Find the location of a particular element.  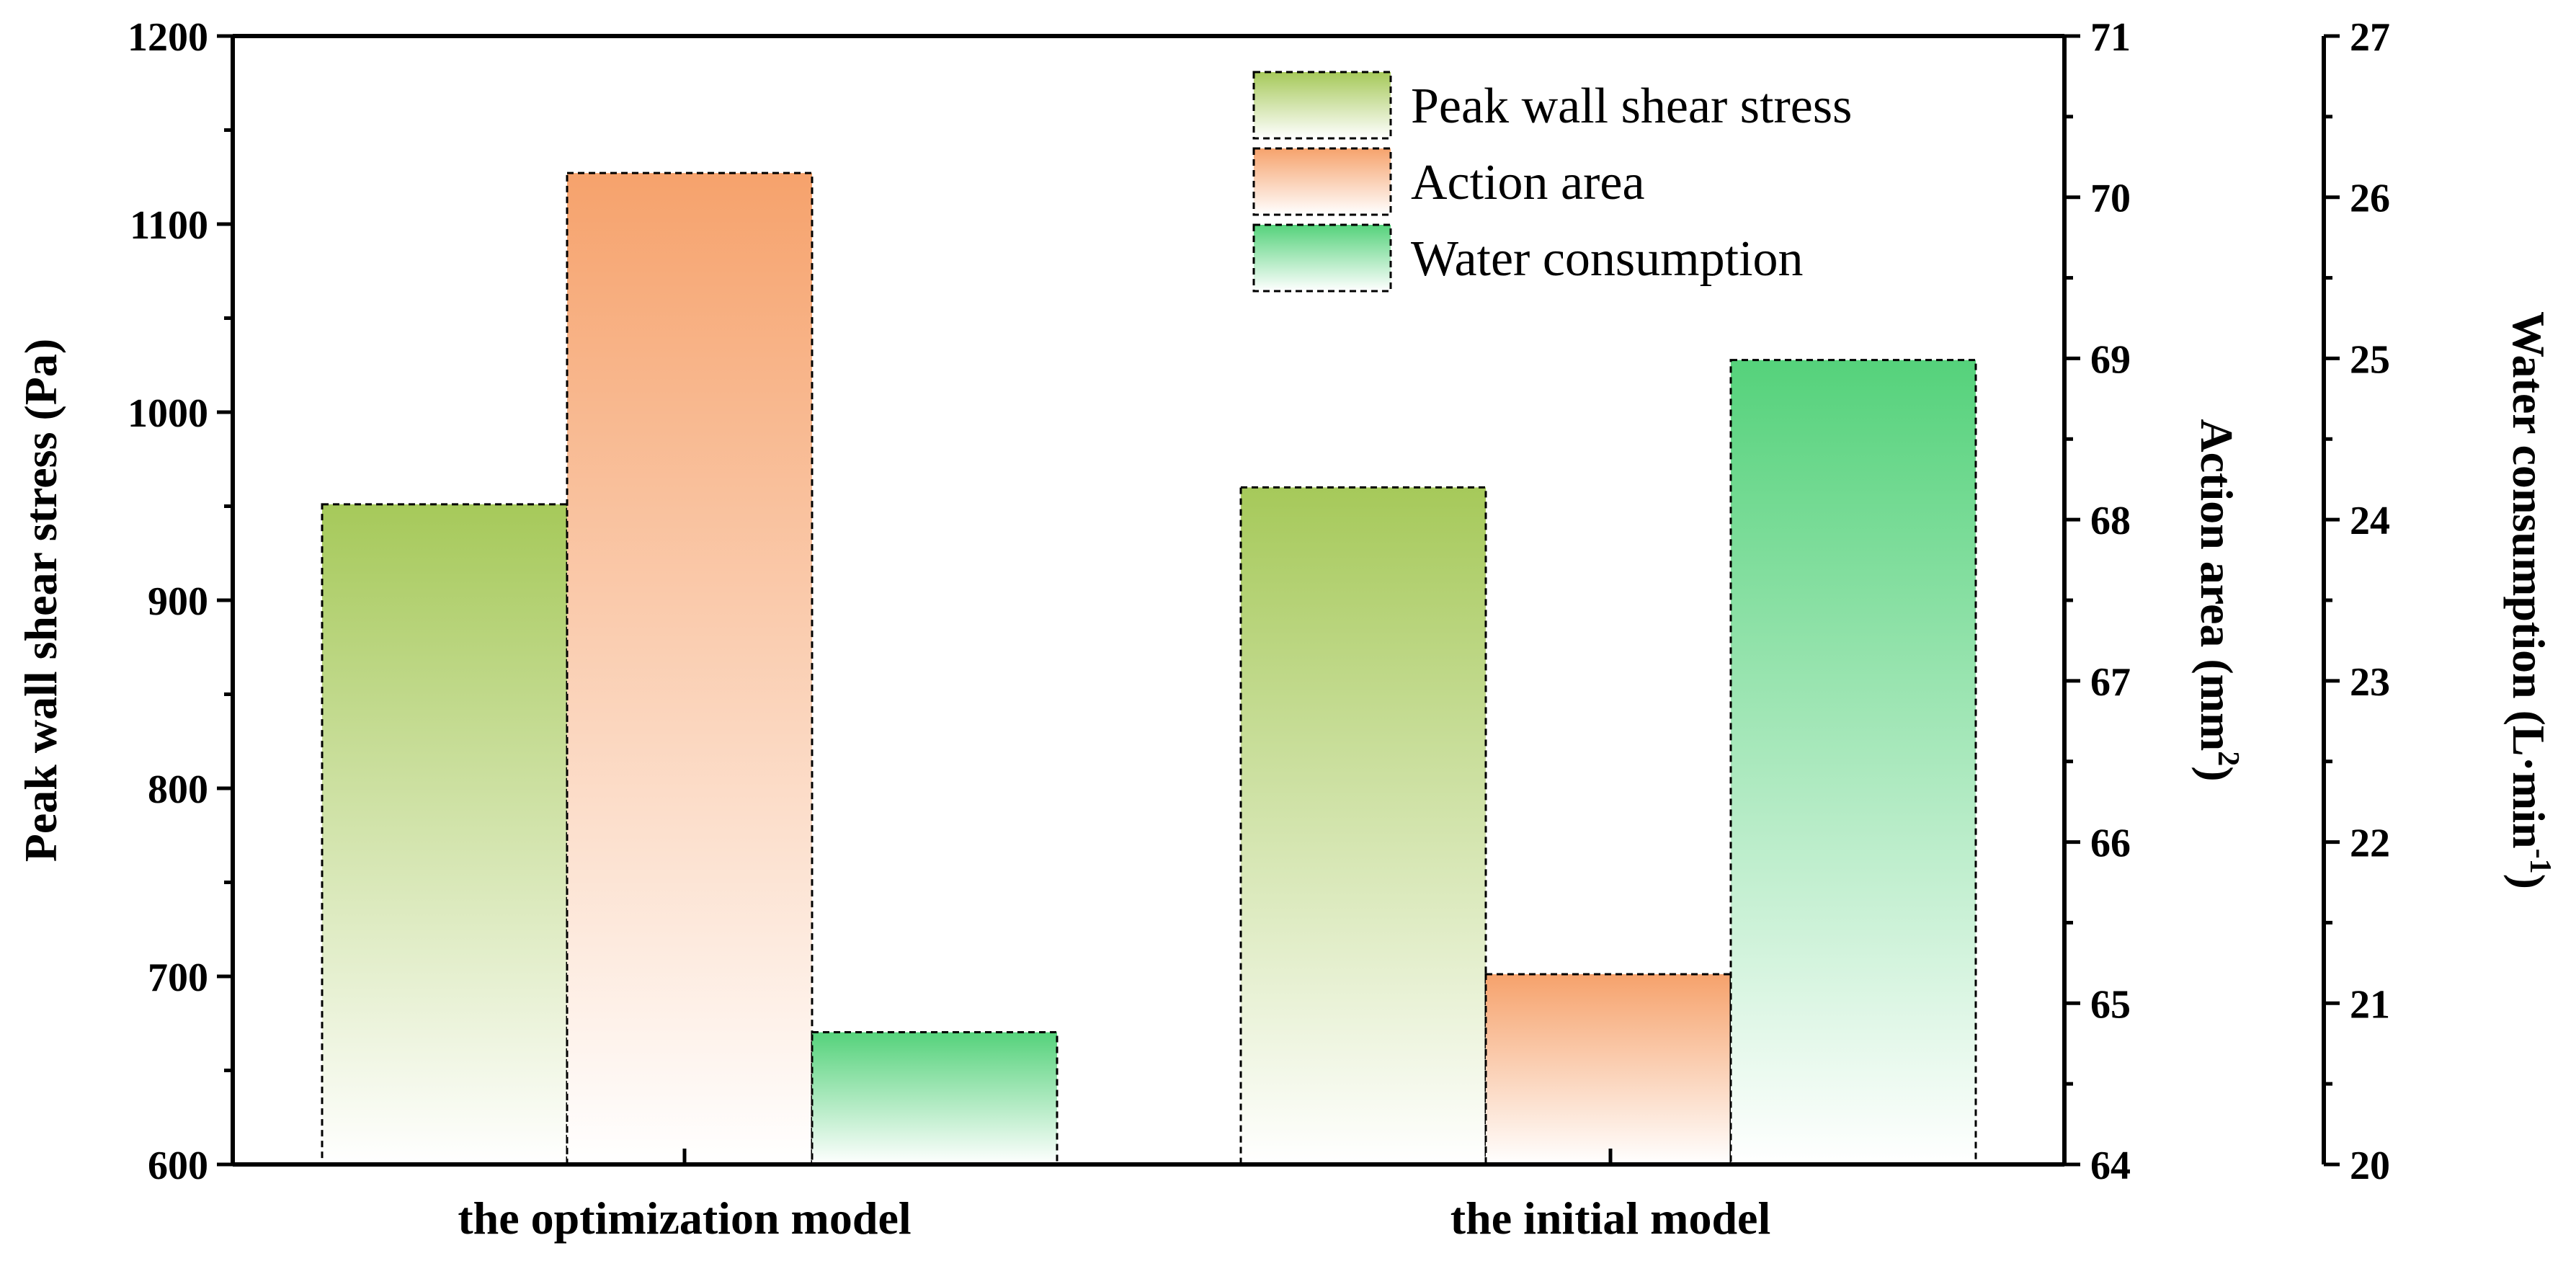

category-label-optimization: the optimization model is located at coordinates (684, 1218).